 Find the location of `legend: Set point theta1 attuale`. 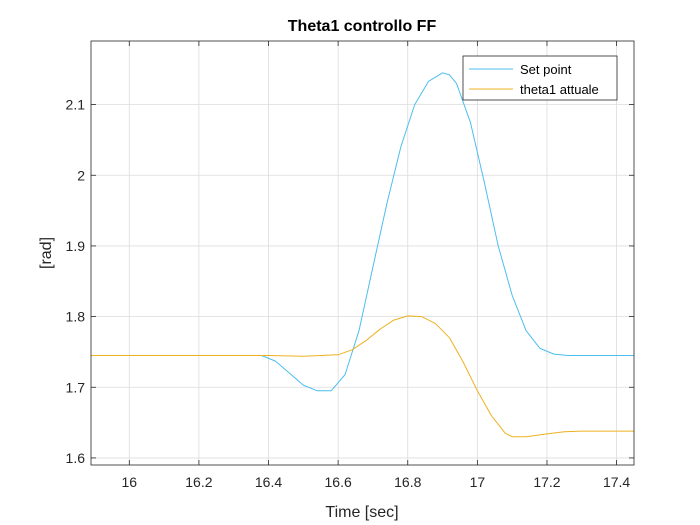

legend: Set point theta1 attuale is located at coordinates (540, 78).